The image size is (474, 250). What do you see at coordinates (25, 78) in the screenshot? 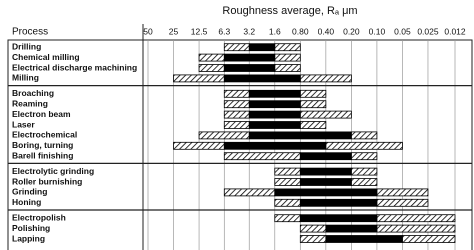
I see `process-label: Milling` at bounding box center [25, 78].